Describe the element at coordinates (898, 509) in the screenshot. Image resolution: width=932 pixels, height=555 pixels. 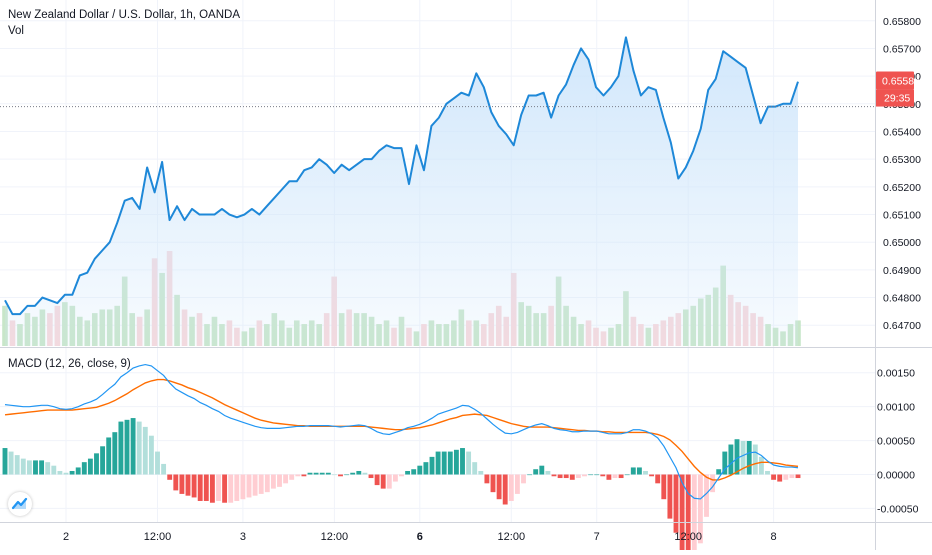
I see `macd-tick-label: -0.00050` at that location.